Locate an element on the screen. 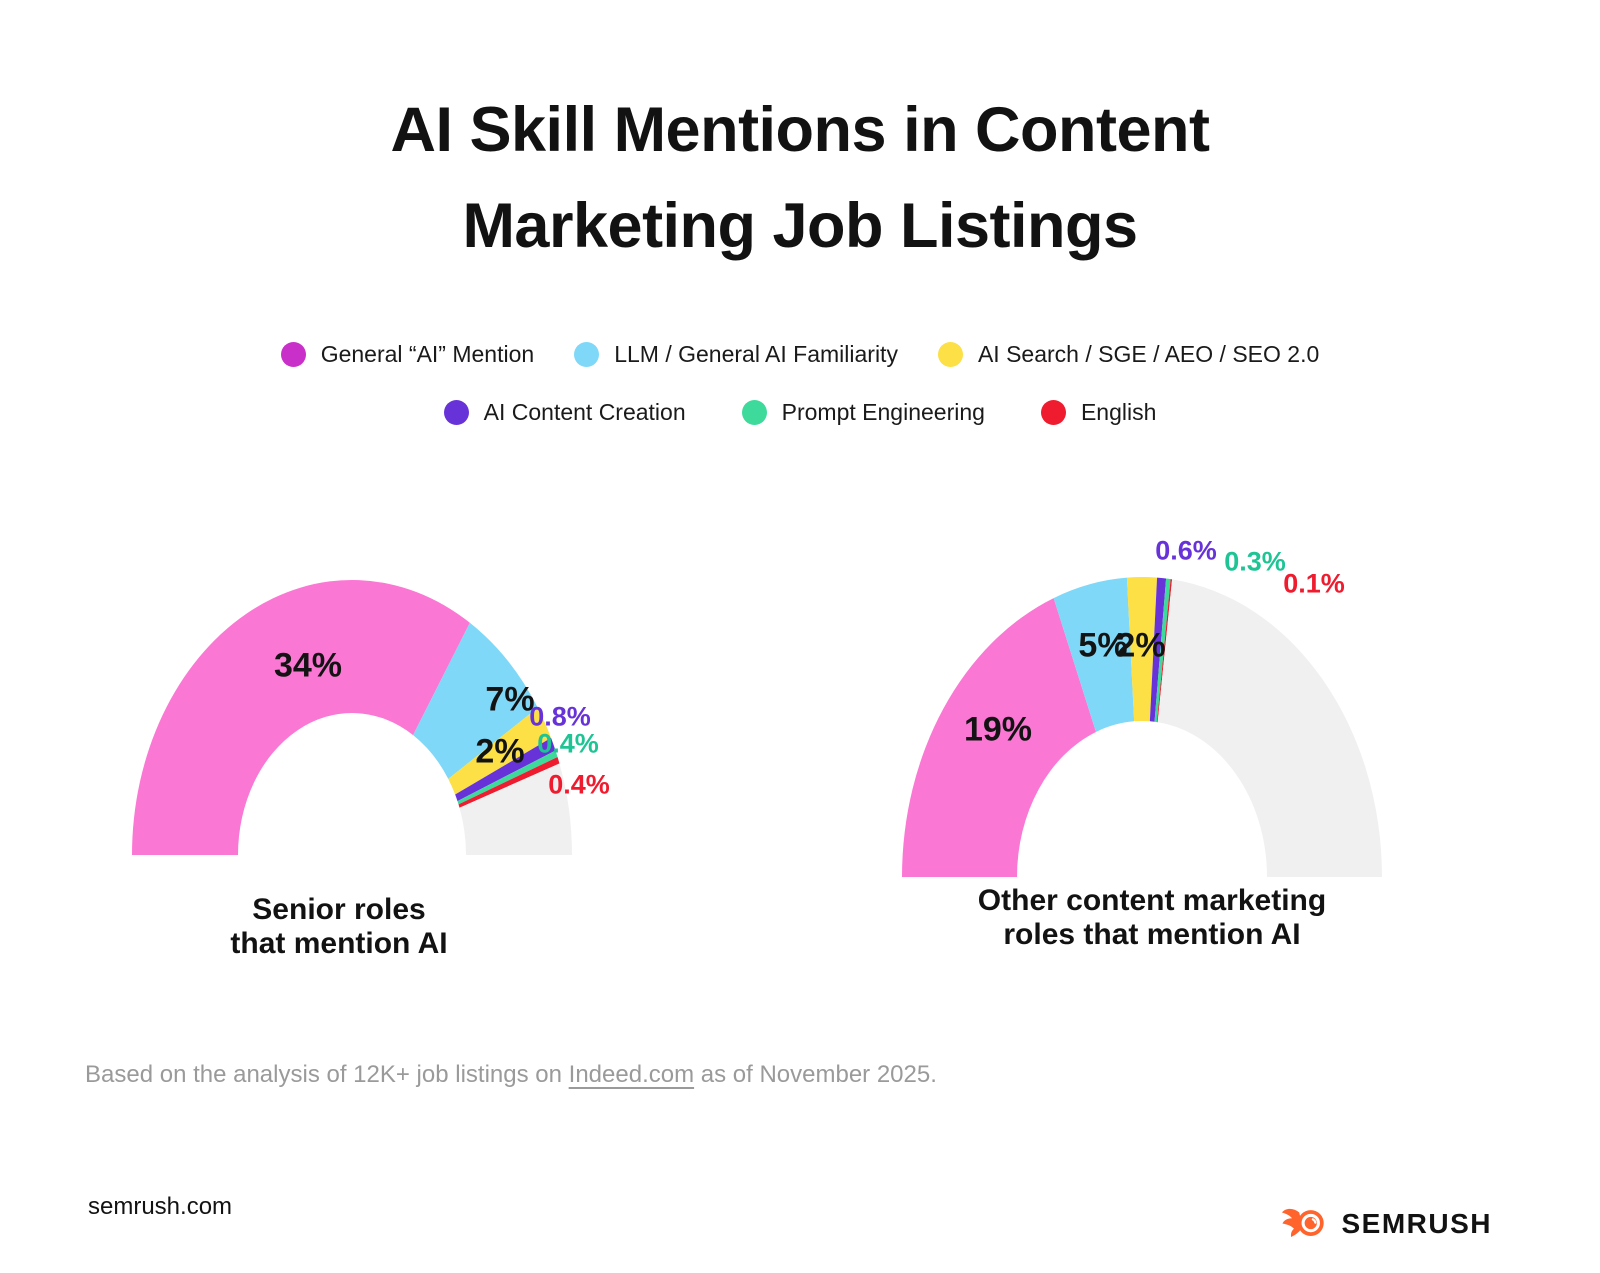 The height and width of the screenshot is (1273, 1600). legend-item-ai-content-creation: AI Content Creation is located at coordinates (564, 412).